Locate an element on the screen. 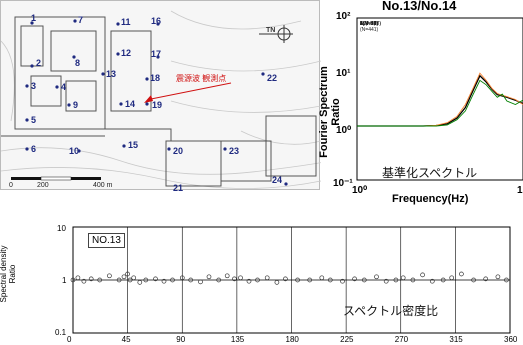 This screenshot has width=523, height=345. legend-item-6: 6(N=91) is located at coordinates (369, 24).